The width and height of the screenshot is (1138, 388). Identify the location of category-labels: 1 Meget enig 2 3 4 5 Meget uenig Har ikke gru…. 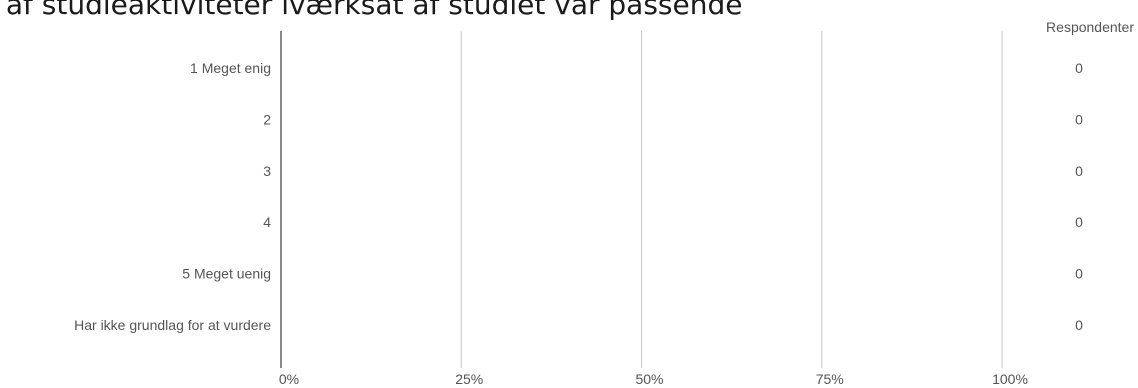
(172, 196).